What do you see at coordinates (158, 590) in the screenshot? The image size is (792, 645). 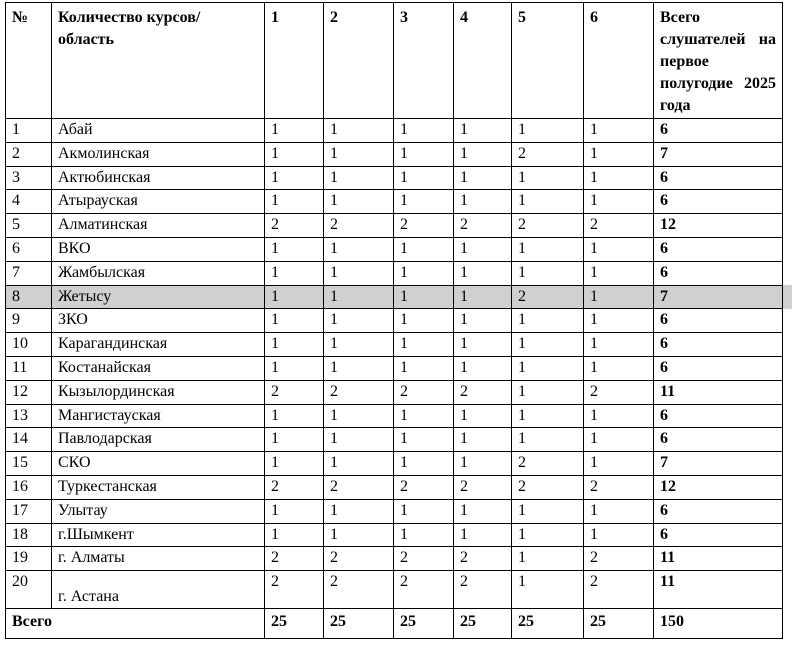 I see `table-cell: г. Астана` at bounding box center [158, 590].